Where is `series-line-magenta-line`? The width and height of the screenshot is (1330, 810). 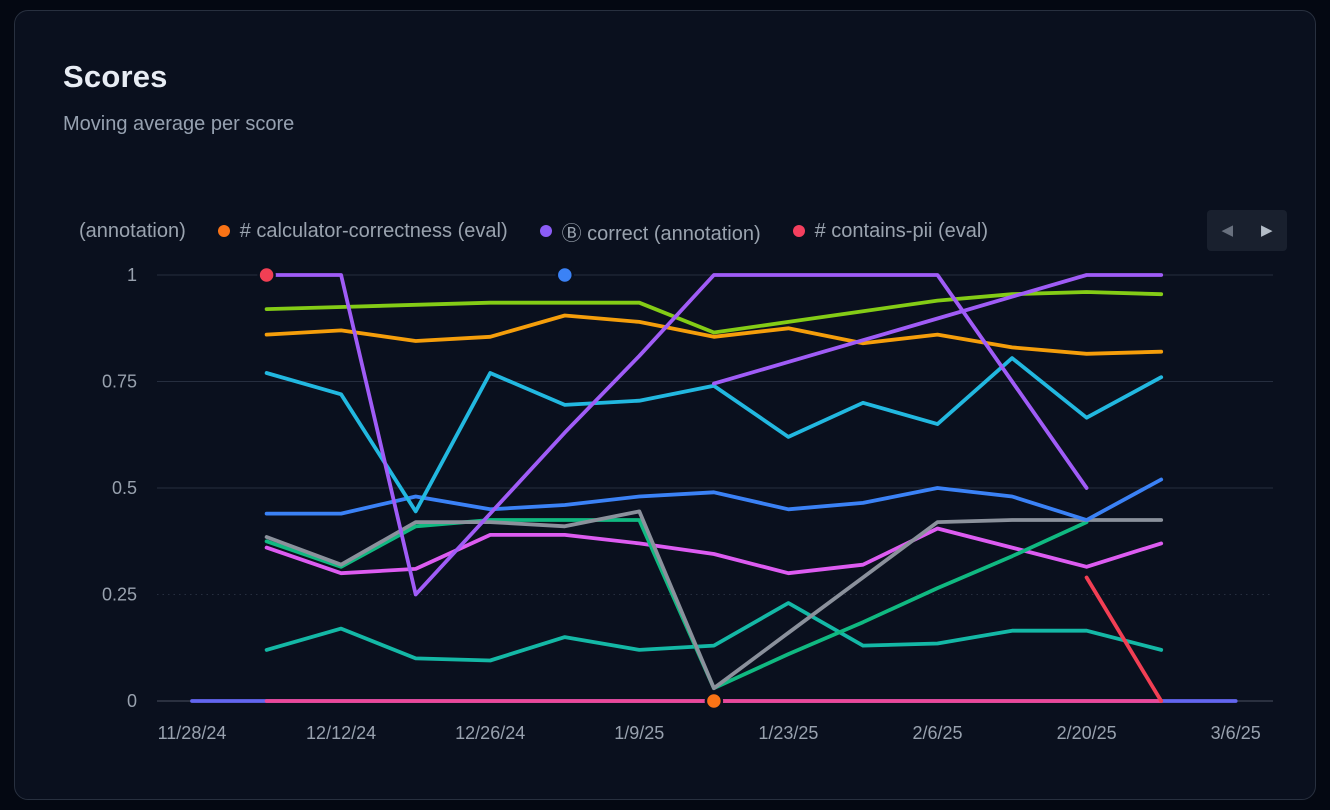
series-line-magenta-line is located at coordinates (714, 551).